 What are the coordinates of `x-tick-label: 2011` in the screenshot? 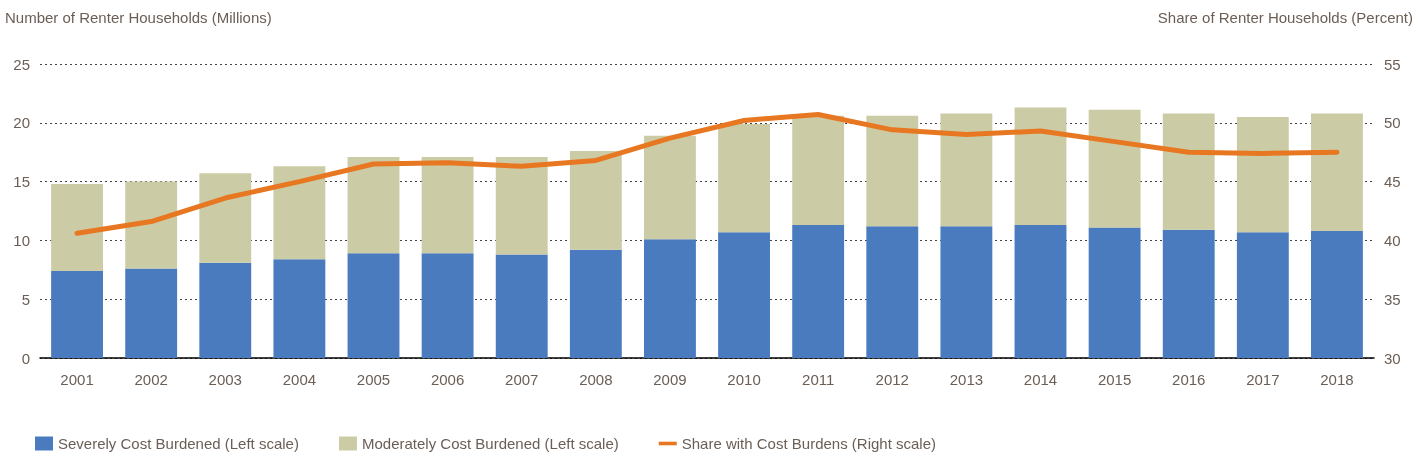 It's located at (818, 379).